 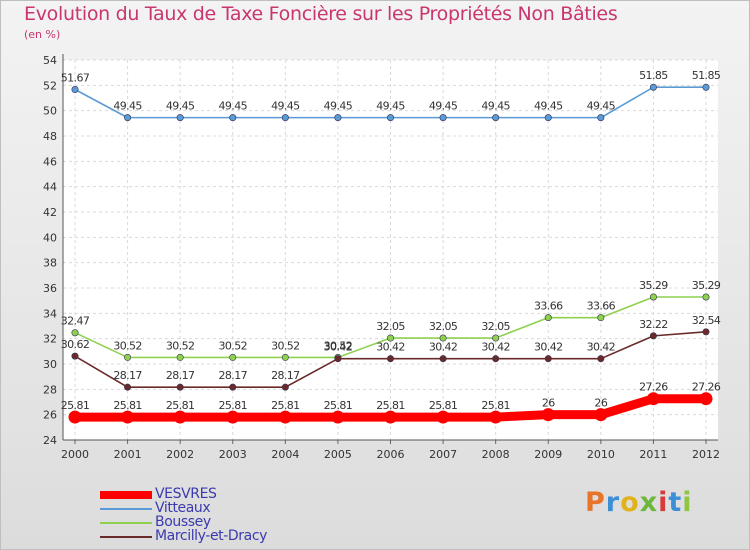 I want to click on y-tick-label: 32, so click(x=50, y=339).